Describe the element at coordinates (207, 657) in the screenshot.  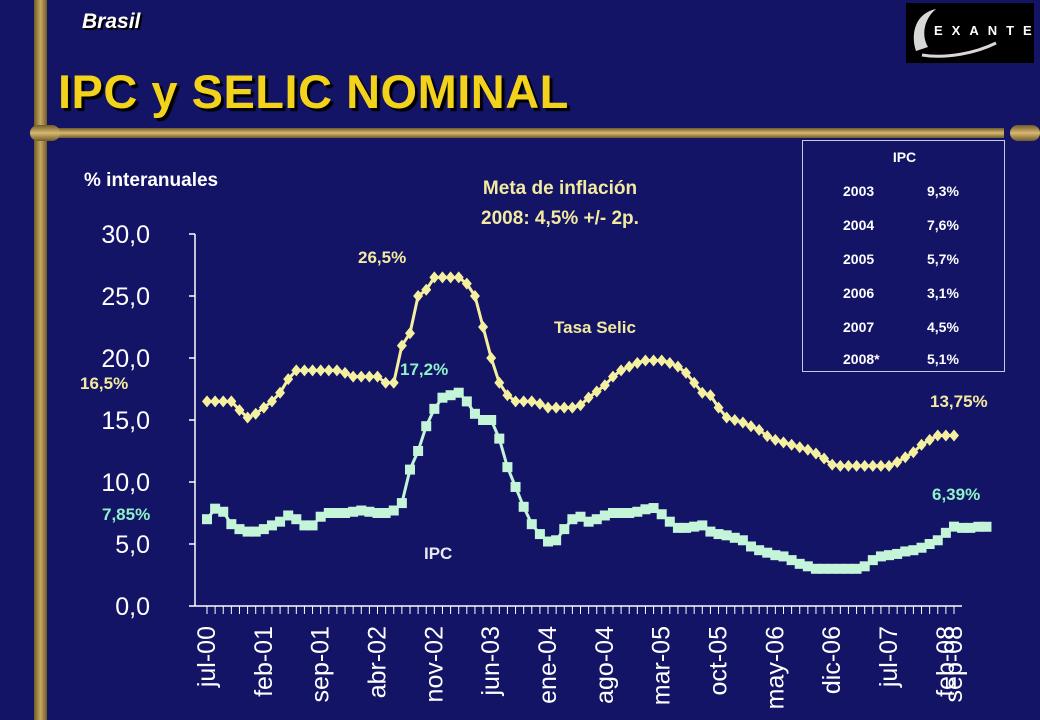
I see `x-tick-label: jul-00` at that location.